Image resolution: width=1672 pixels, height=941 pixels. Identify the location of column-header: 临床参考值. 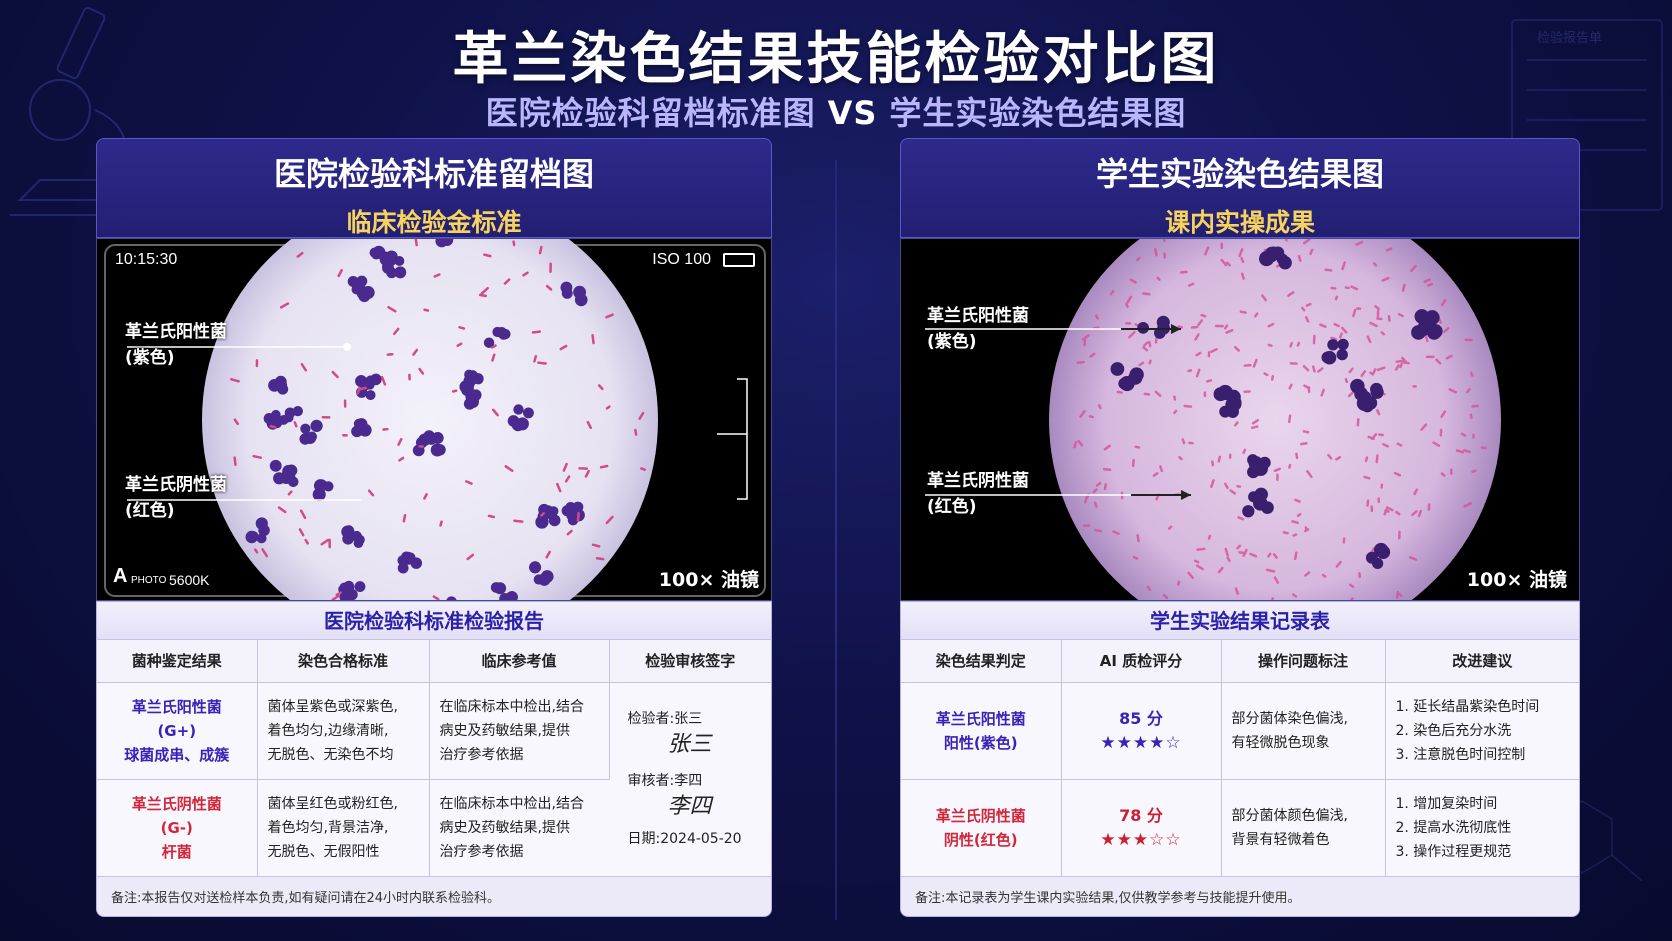
(519, 661).